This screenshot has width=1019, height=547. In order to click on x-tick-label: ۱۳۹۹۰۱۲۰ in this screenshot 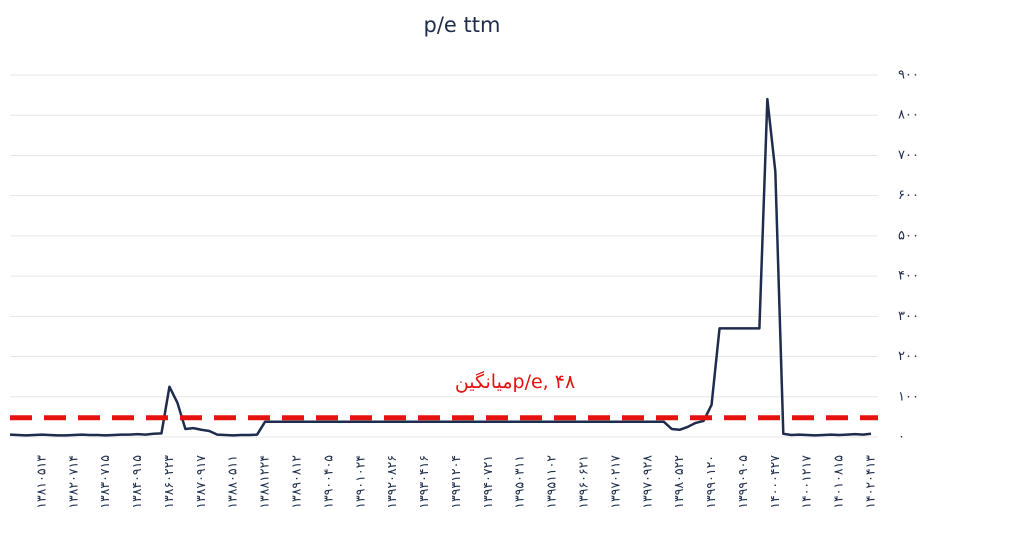, I will do `click(710, 482)`.